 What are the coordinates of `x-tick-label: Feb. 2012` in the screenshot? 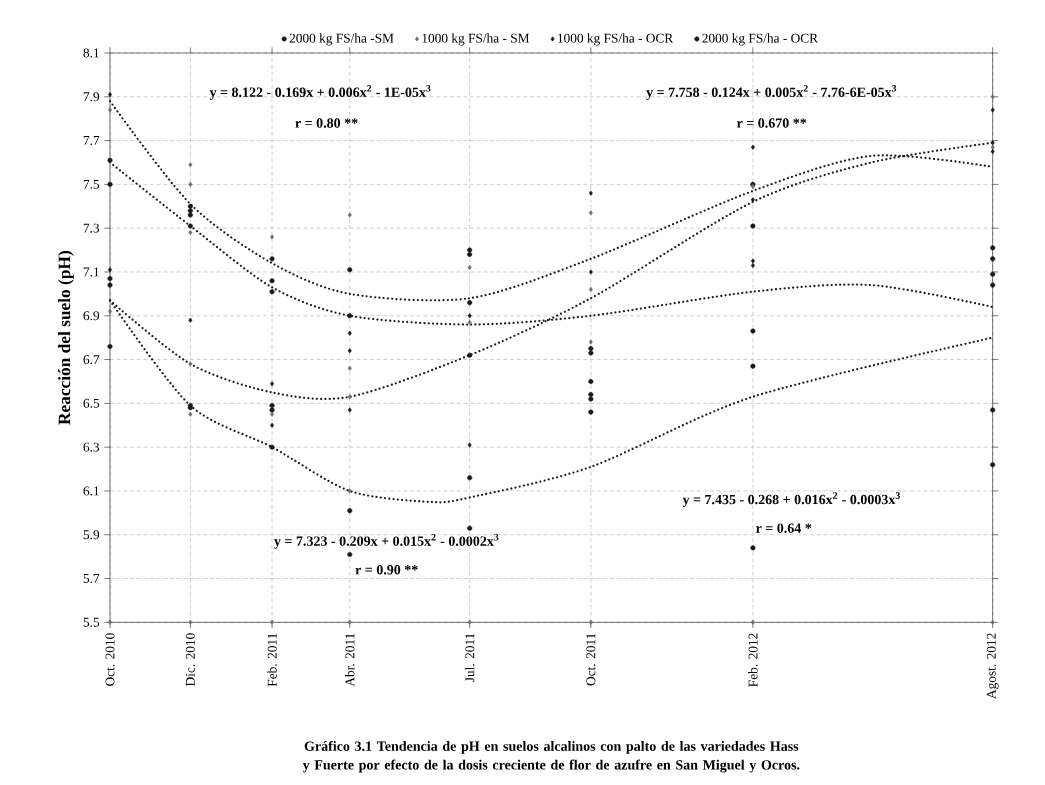 It's located at (753, 660).